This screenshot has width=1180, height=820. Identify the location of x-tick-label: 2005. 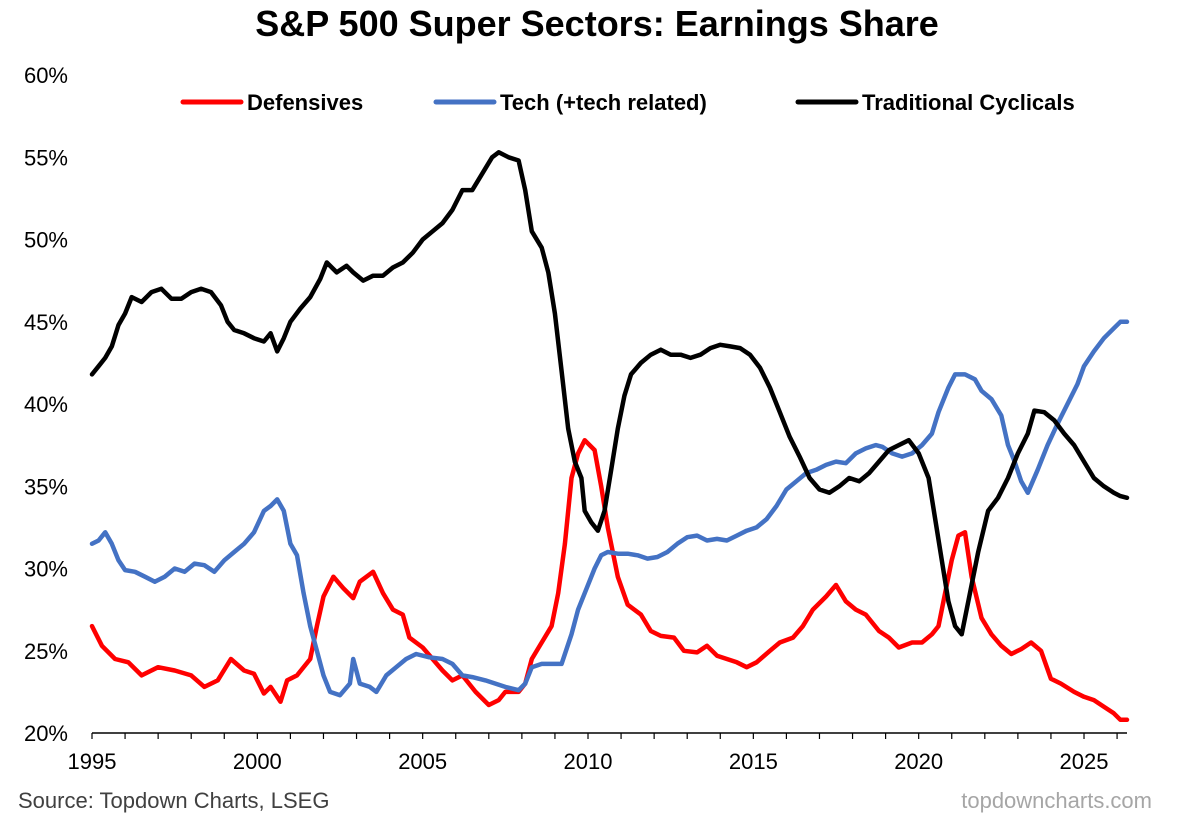
(422, 761).